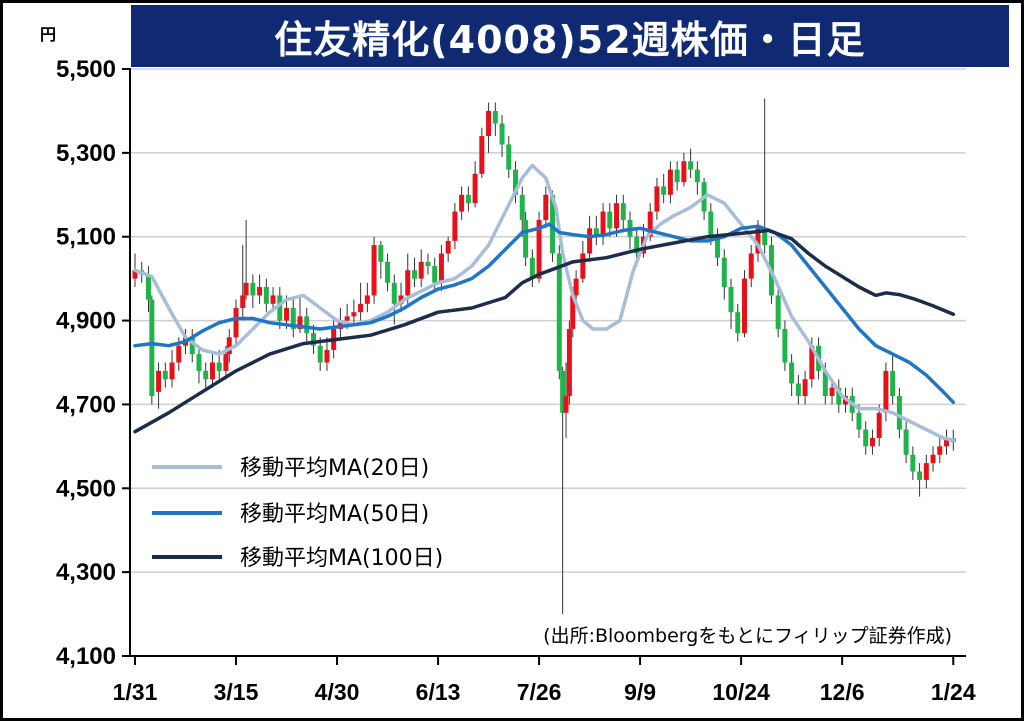 The image size is (1024, 721). I want to click on y-axis-ticks: 5,500 5,300 5,100 4,900 4,700 4,500 4,300 4,100, so click(93, 363).